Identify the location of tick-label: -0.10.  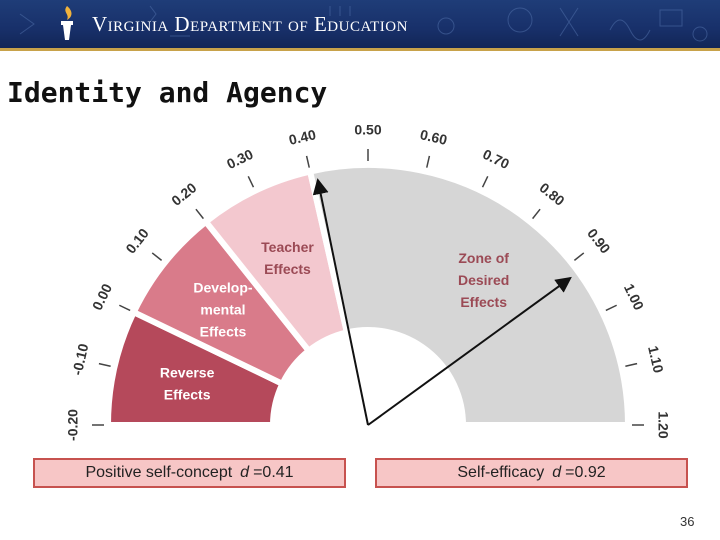
(80, 359).